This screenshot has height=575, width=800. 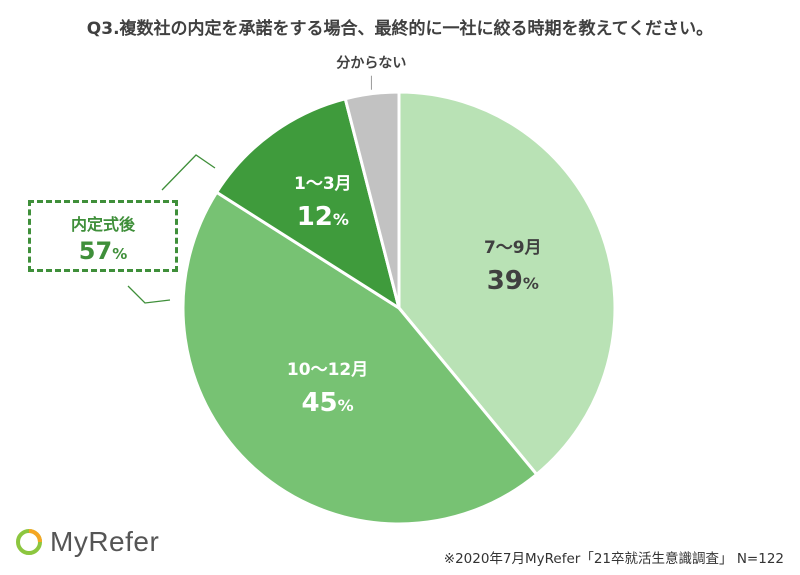 I want to click on slice-value: 39%, so click(x=513, y=281).